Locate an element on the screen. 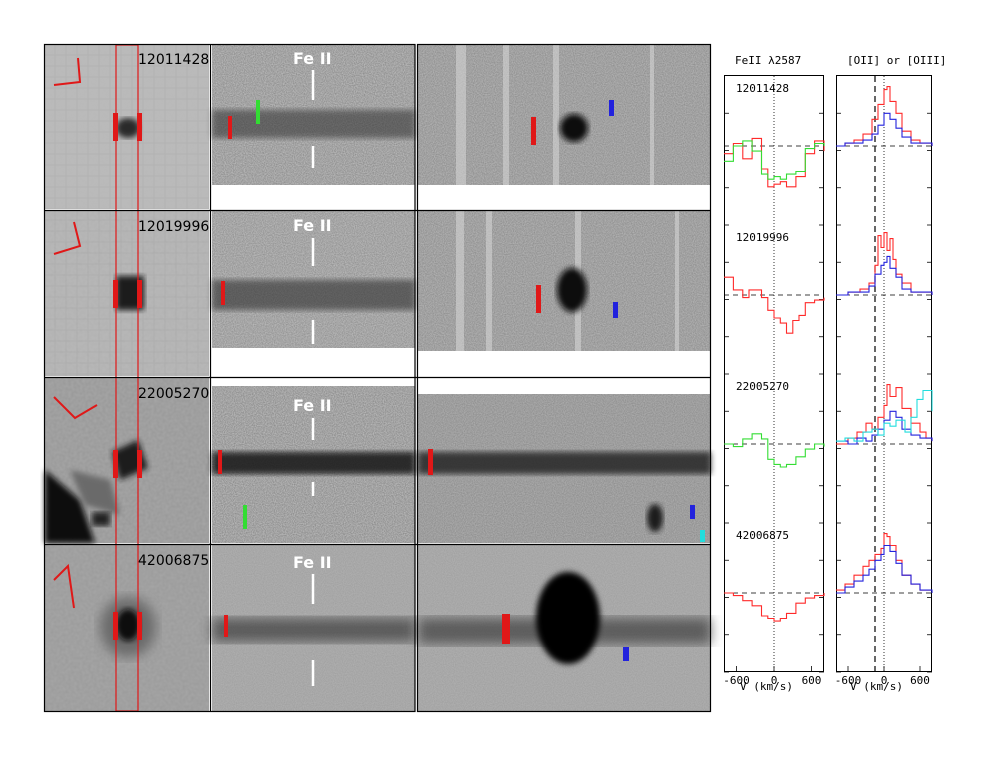  column-title-right: [OII] or [OIII] is located at coordinates (896, 60).